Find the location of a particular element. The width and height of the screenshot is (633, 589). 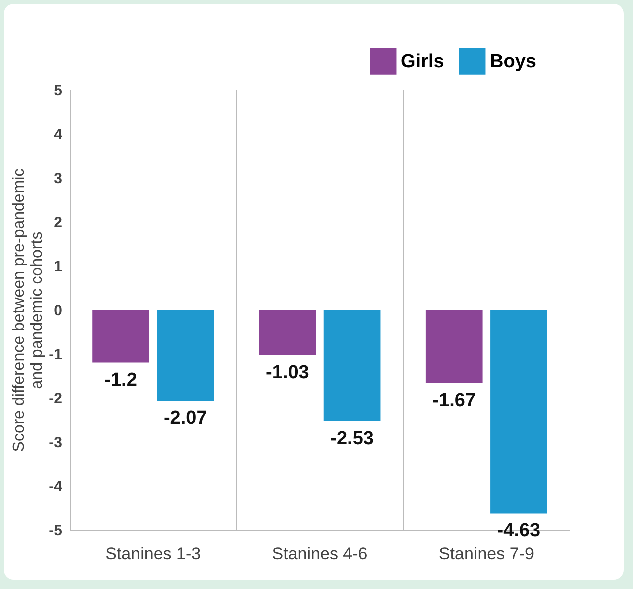

y-tick-label: 4 is located at coordinates (59, 135).